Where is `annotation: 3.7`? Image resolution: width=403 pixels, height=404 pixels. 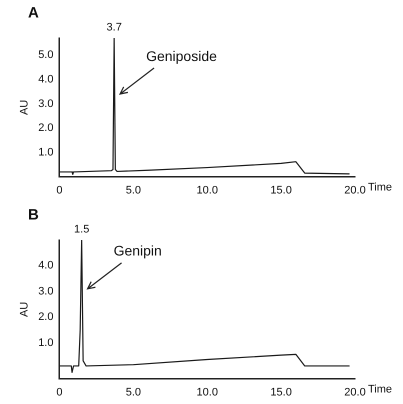 annotation: 3.7 is located at coordinates (114, 28).